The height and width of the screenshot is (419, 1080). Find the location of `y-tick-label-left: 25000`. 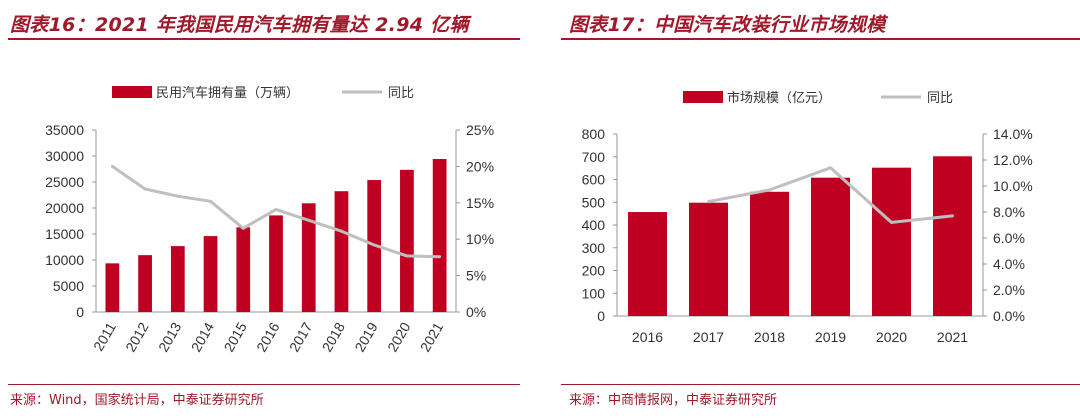

y-tick-label-left: 25000 is located at coordinates (64, 182).